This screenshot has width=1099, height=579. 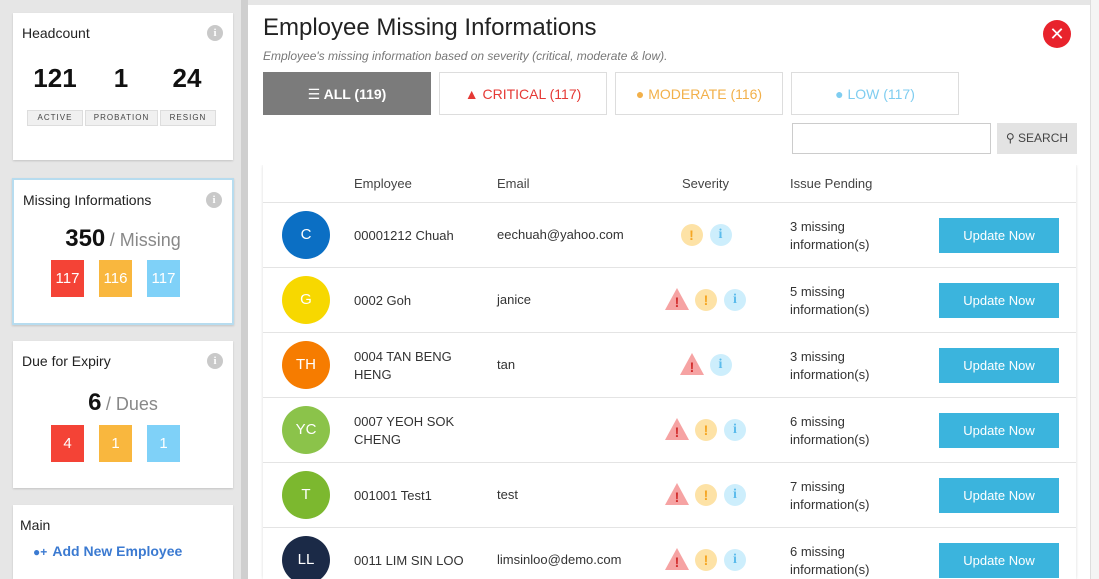 I want to click on low-count: 1, so click(x=163, y=443).